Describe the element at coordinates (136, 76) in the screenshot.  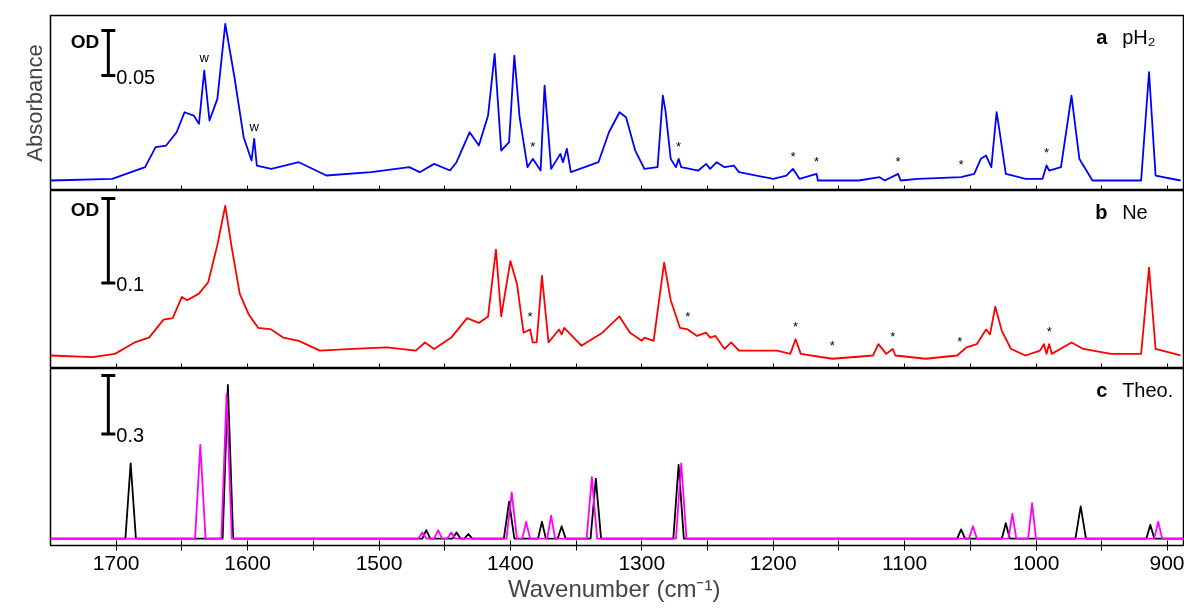
I see `annotation: 0.05` at that location.